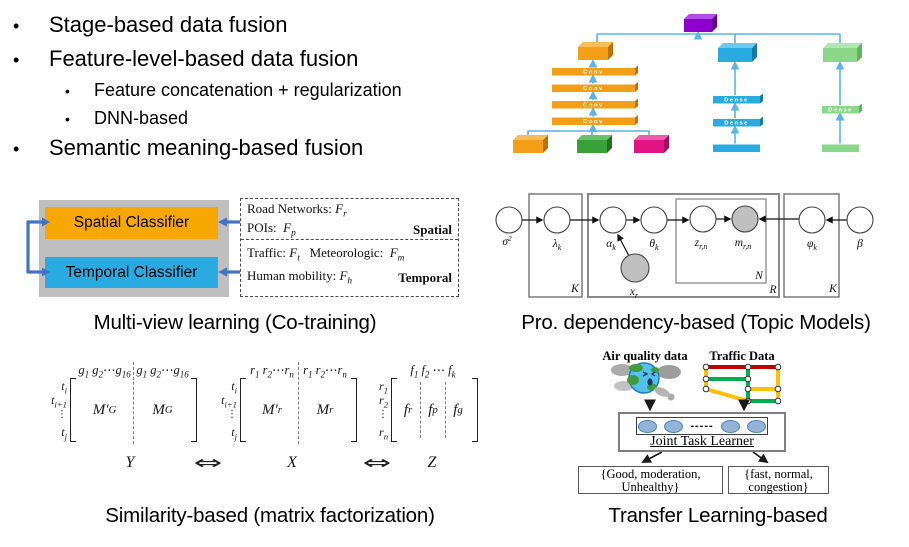 The width and height of the screenshot is (909, 547). Describe the element at coordinates (46, 272) in the screenshot. I see `loop-arrowhead-bottom` at that location.